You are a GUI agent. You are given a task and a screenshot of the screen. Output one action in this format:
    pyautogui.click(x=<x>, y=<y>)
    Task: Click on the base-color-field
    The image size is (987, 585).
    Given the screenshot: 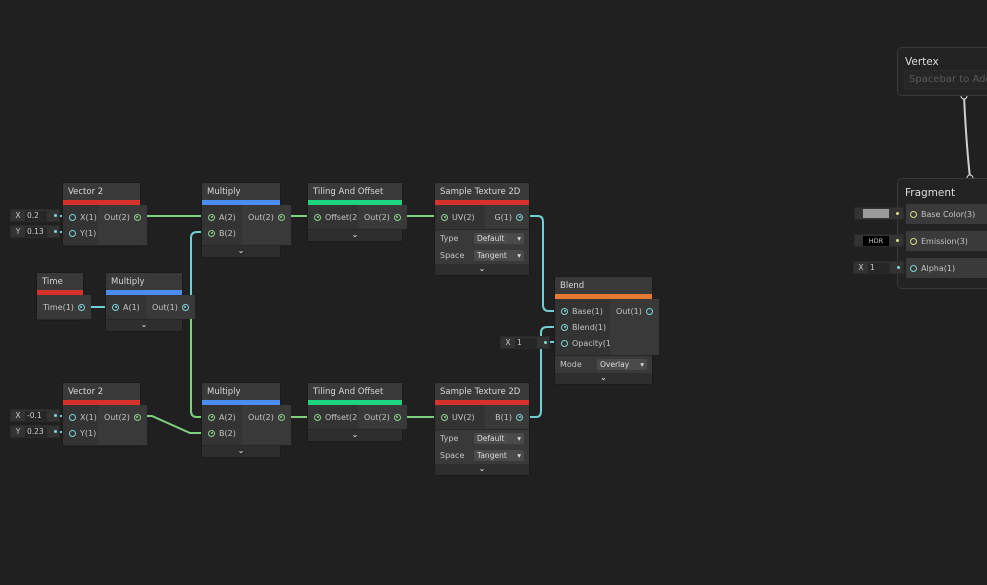 What is the action you would take?
    pyautogui.click(x=879, y=213)
    